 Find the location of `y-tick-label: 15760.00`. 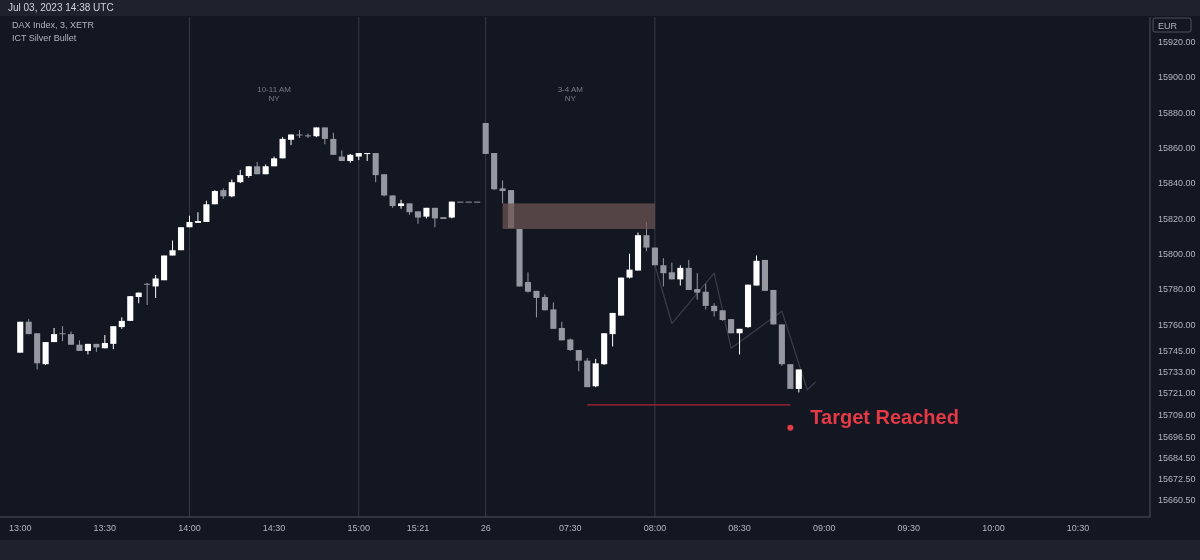

y-tick-label: 15760.00 is located at coordinates (1177, 324).